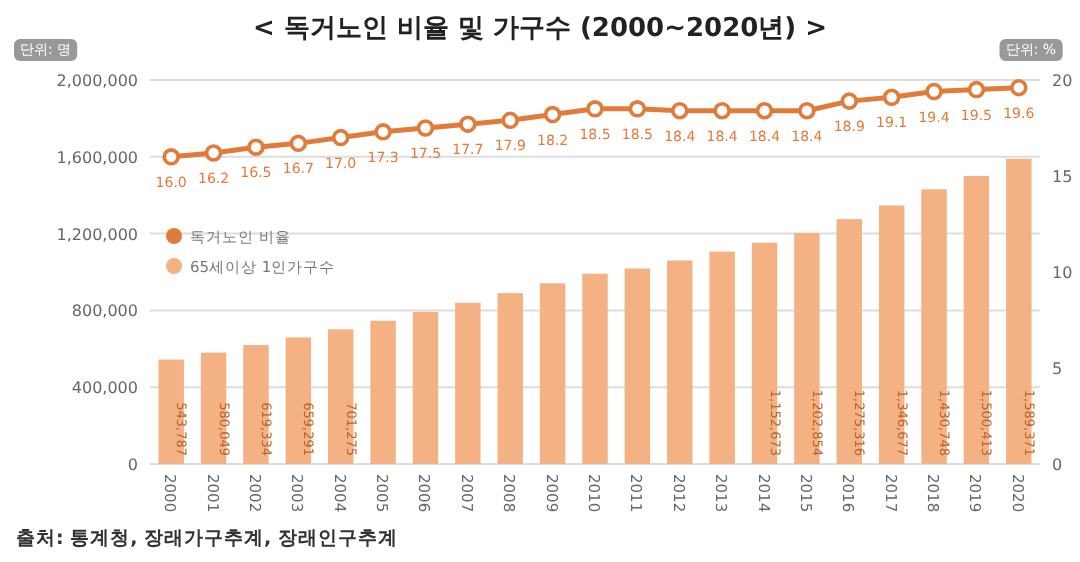 The image size is (1080, 562). I want to click on y-tick-label: 2,000,000, so click(97, 81).